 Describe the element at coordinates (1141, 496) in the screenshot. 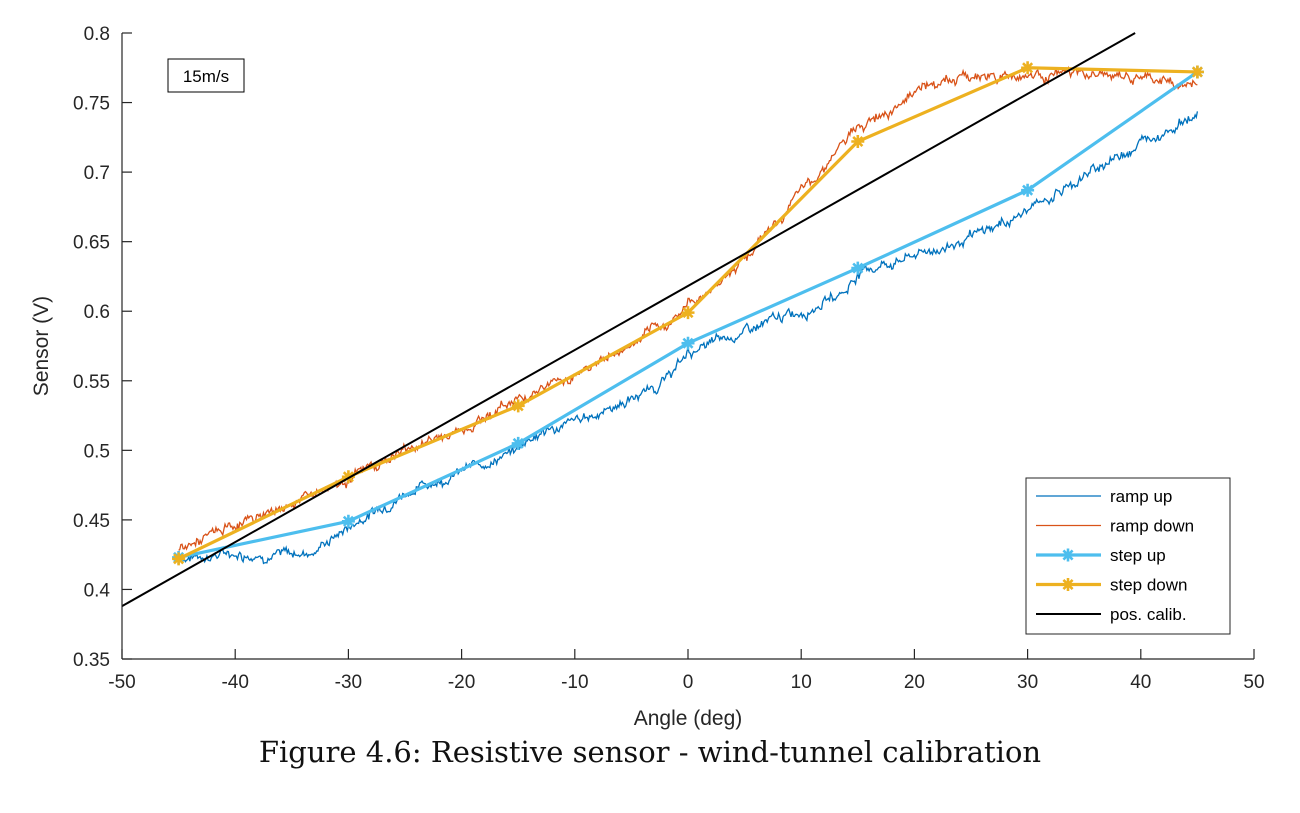

I see `legend-label: ramp up` at that location.